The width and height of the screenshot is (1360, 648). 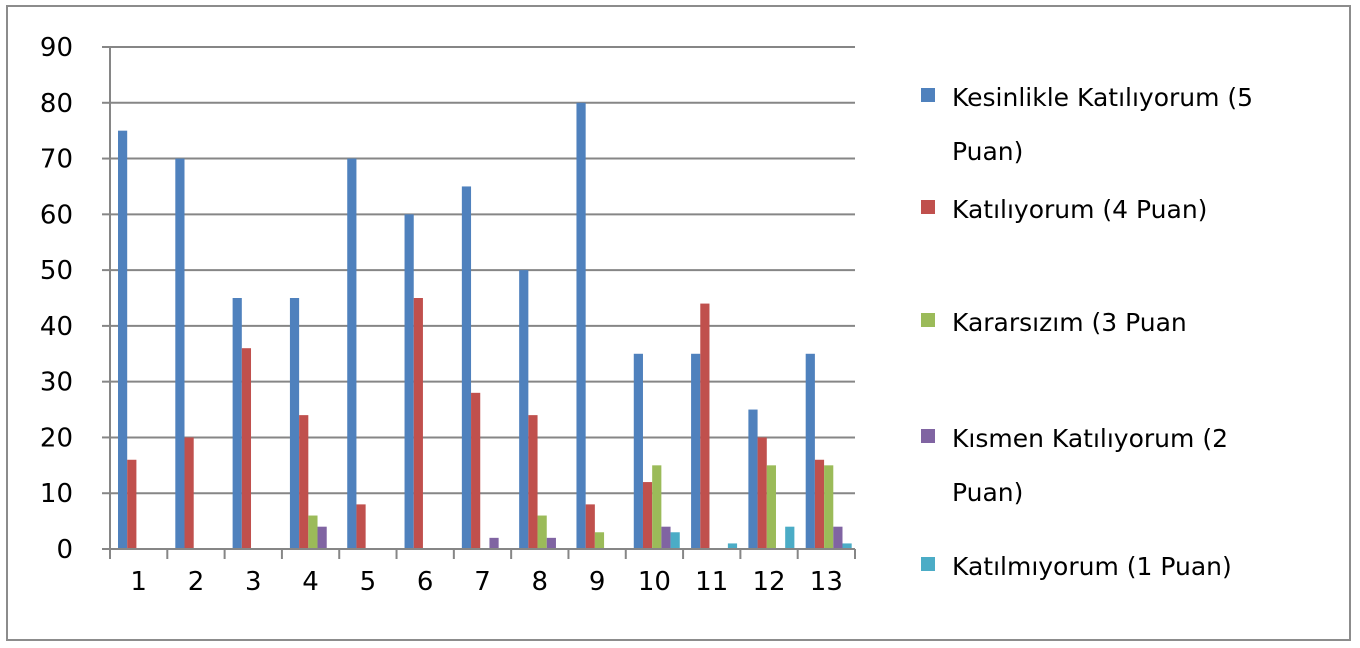 I want to click on y-tick-label: 50, so click(x=56, y=271).